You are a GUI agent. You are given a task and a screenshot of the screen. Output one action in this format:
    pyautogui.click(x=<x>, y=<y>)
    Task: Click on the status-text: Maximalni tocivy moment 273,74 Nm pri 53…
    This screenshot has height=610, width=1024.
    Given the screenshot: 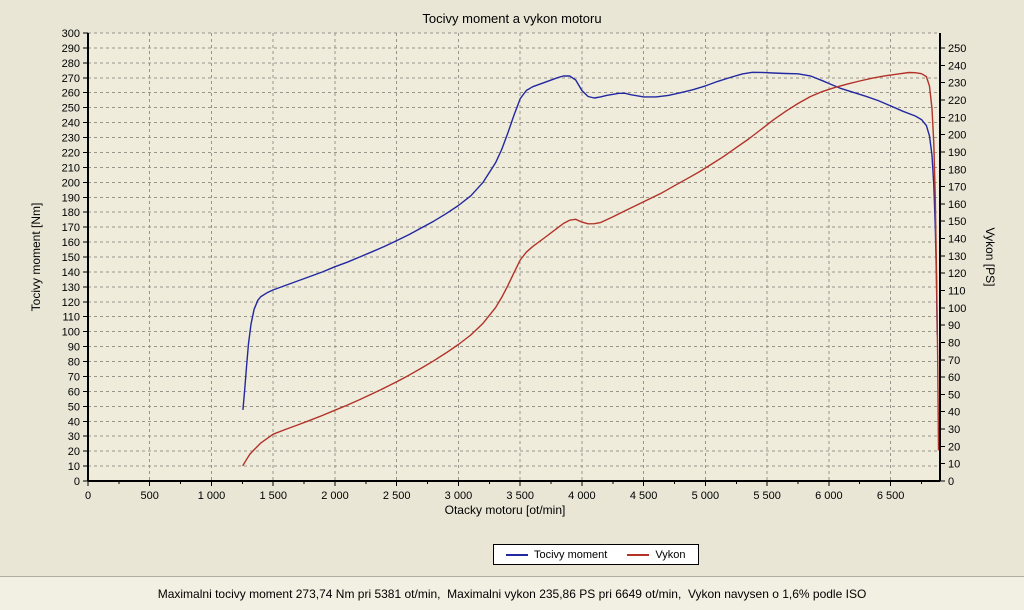 What is the action you would take?
    pyautogui.click(x=512, y=593)
    